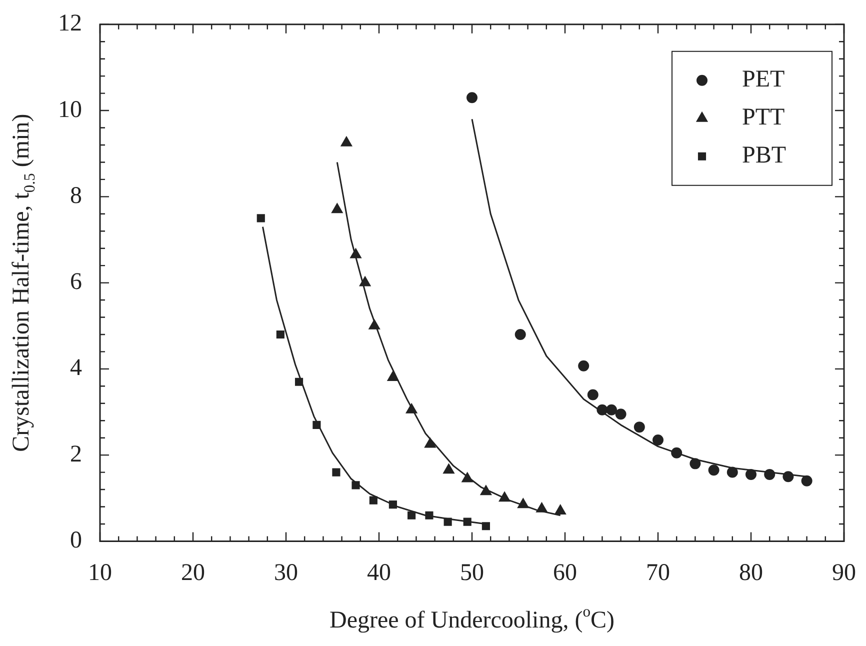  Describe the element at coordinates (76, 540) in the screenshot. I see `y-tick-label: 0` at that location.